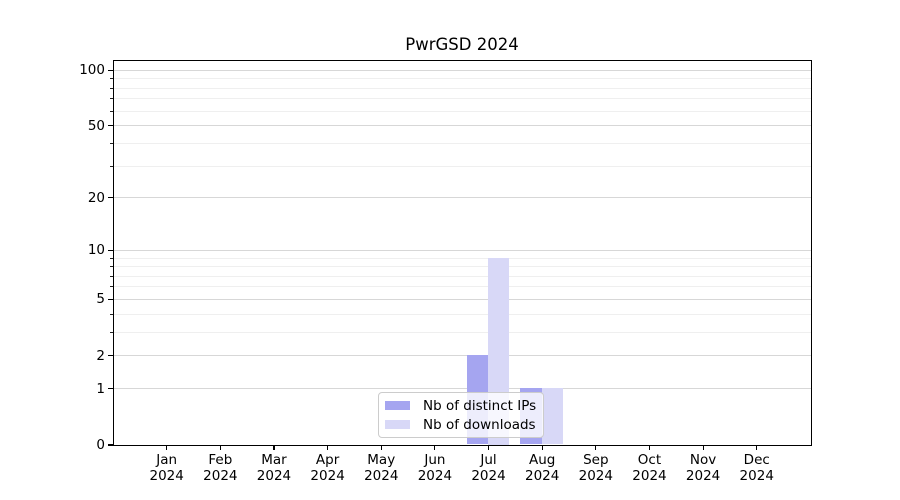 Image resolution: width=900 pixels, height=500 pixels. Describe the element at coordinates (96, 250) in the screenshot. I see `y-tick-label-10: 10` at that location.